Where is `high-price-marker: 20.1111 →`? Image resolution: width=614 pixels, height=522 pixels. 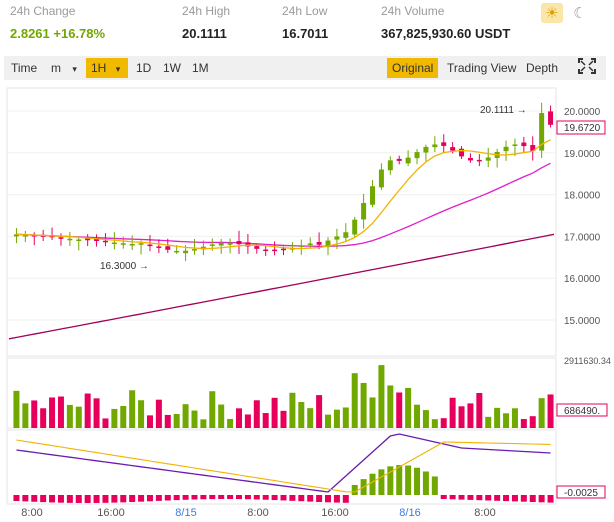
high-price-marker: 20.1111 → is located at coordinates (503, 110).